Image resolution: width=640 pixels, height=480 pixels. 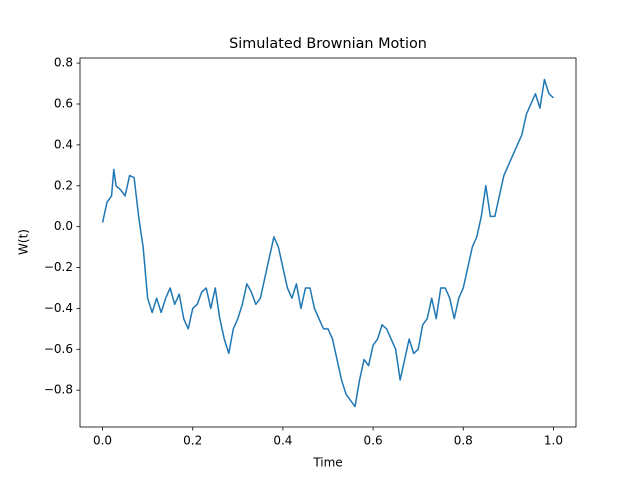 I want to click on y-tick-label: 0.2, so click(x=63, y=185).